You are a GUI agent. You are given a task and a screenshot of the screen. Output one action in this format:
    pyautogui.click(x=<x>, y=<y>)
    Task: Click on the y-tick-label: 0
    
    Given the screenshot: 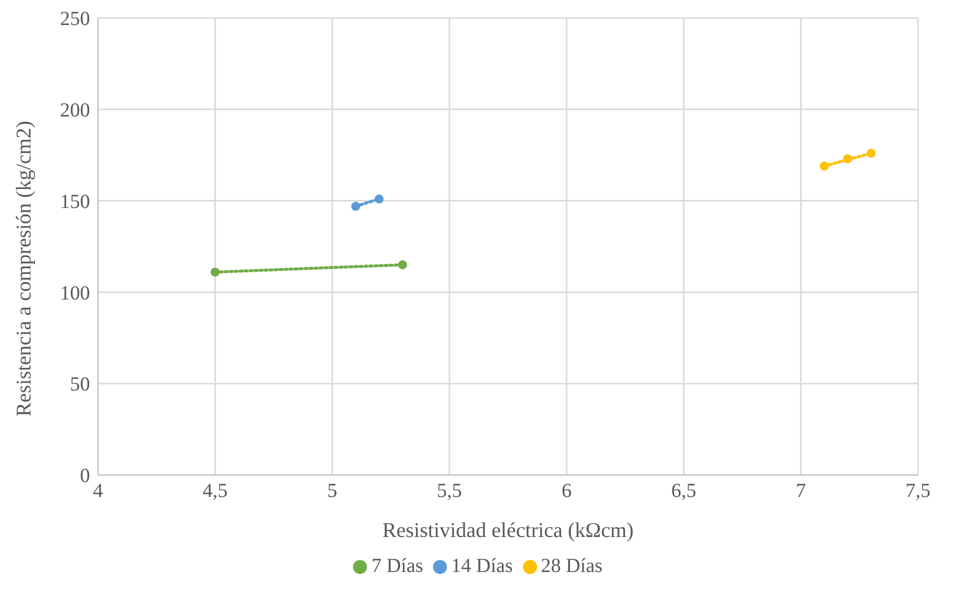 What is the action you would take?
    pyautogui.click(x=85, y=476)
    